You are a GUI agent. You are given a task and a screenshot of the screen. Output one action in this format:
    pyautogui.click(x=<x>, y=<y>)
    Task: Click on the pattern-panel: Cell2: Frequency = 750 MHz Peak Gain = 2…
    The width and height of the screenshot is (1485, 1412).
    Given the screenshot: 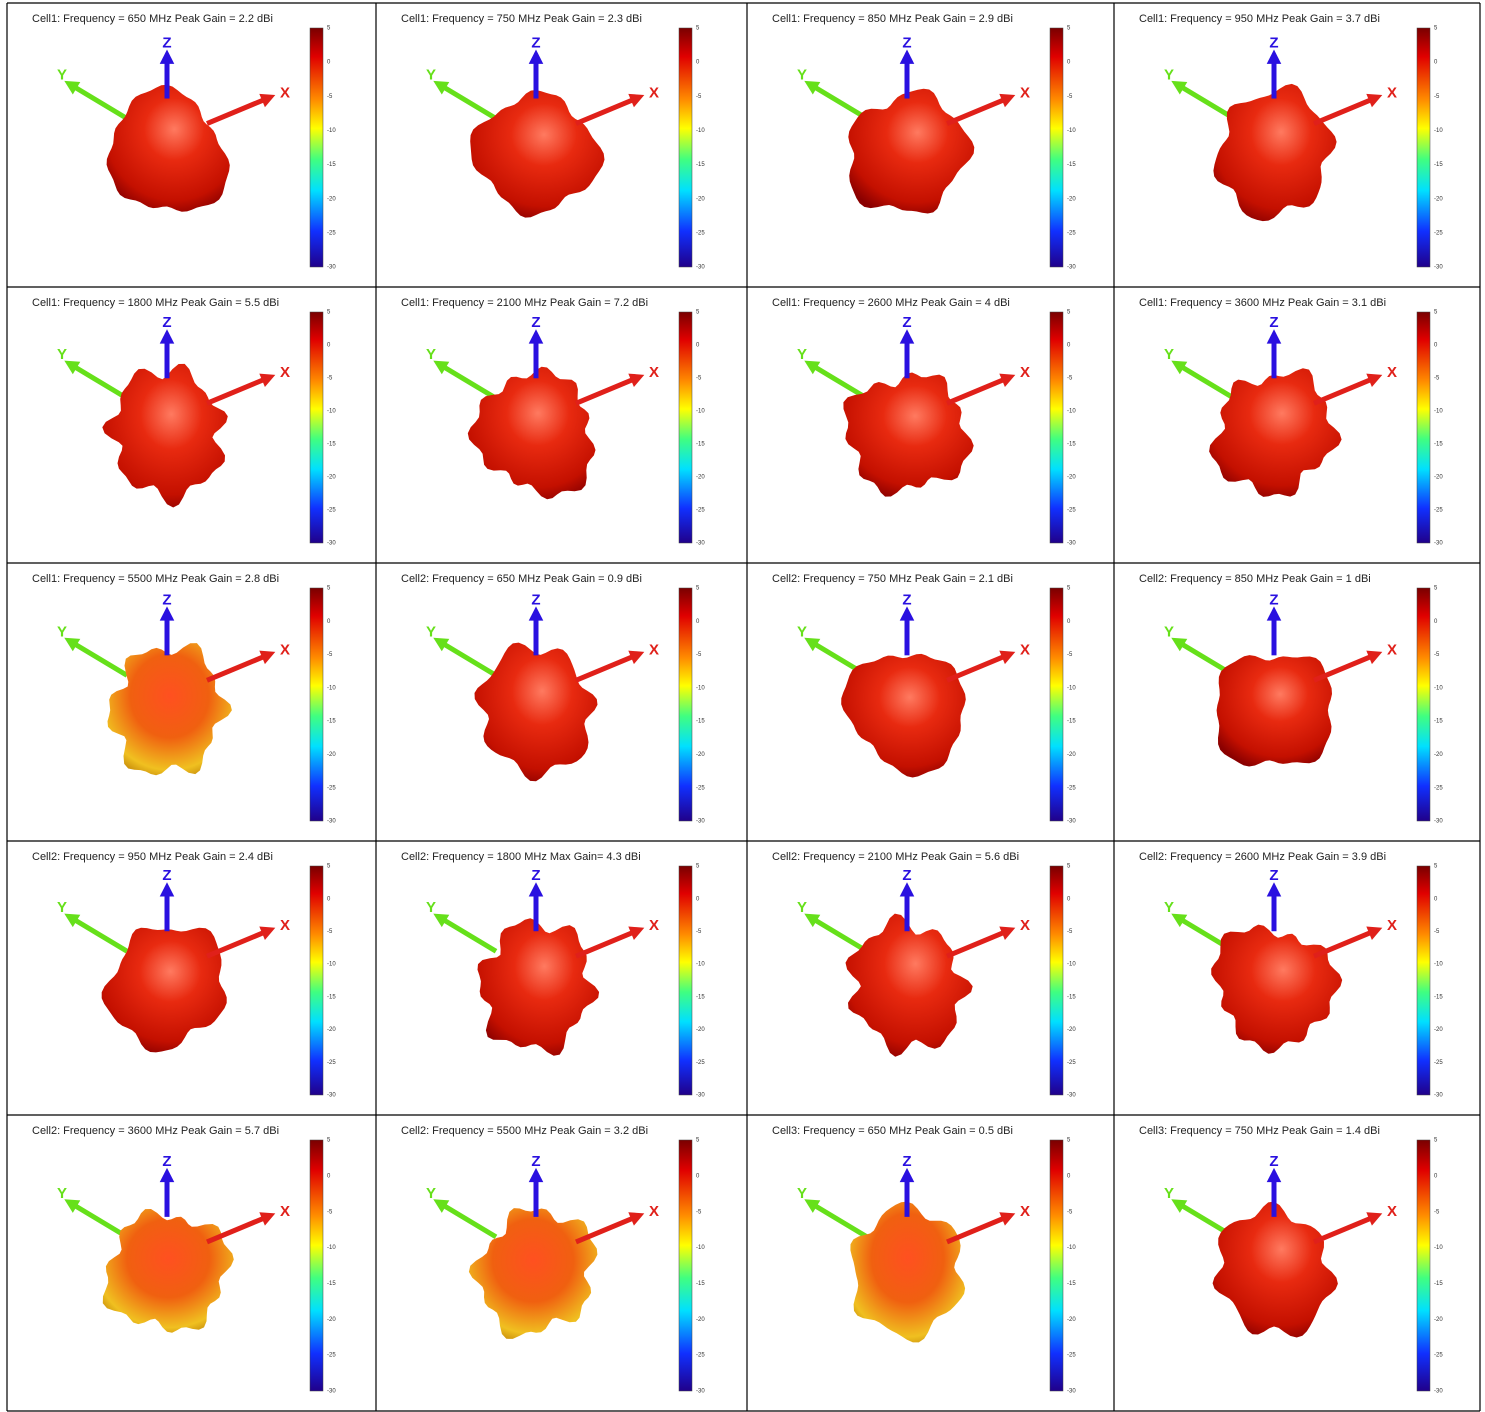 What is the action you would take?
    pyautogui.click(x=924, y=699)
    